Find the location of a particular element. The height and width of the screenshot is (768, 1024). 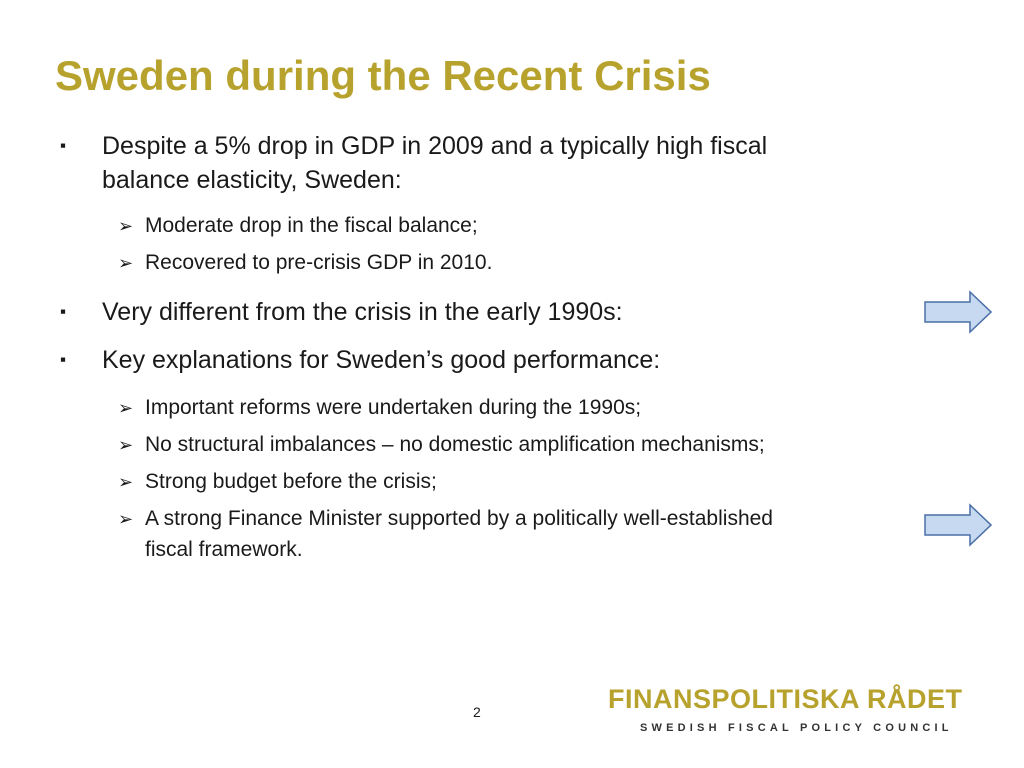

page-number: 2 is located at coordinates (477, 712).